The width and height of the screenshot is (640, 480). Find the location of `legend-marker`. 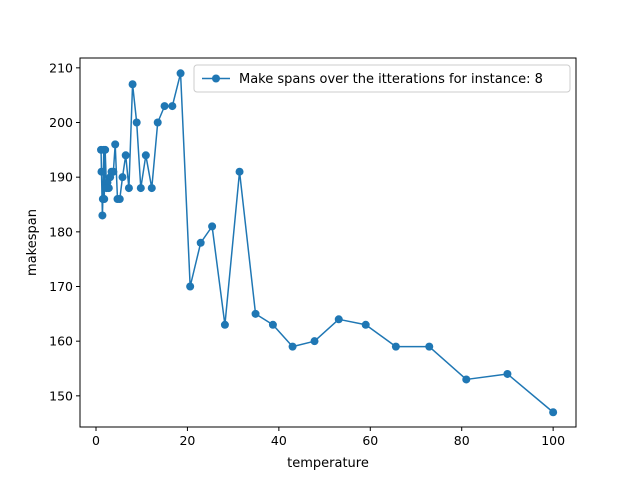

legend-marker is located at coordinates (216, 78).